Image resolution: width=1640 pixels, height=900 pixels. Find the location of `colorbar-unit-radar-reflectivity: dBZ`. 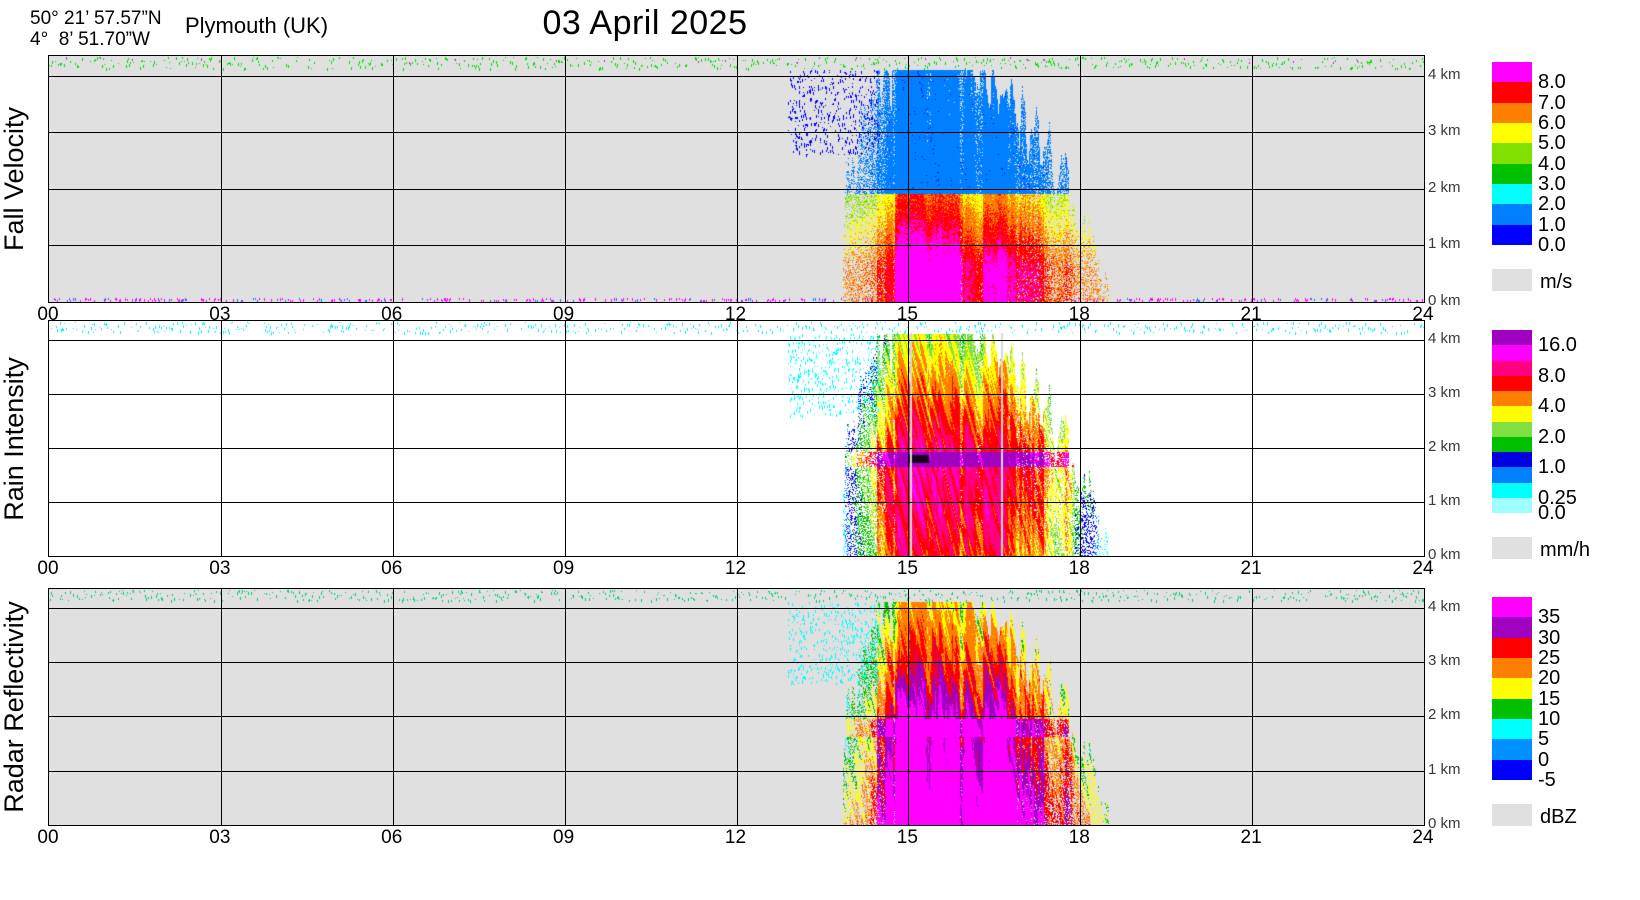

colorbar-unit-radar-reflectivity: dBZ is located at coordinates (1558, 817).